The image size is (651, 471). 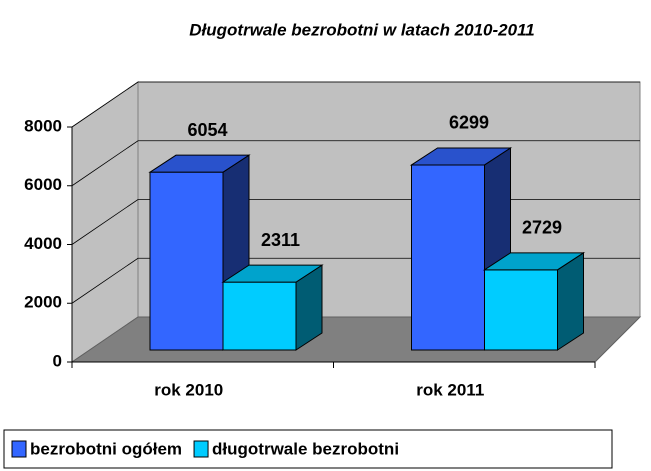 I want to click on legend-label: długotrwale bezrobotni, so click(x=305, y=448).